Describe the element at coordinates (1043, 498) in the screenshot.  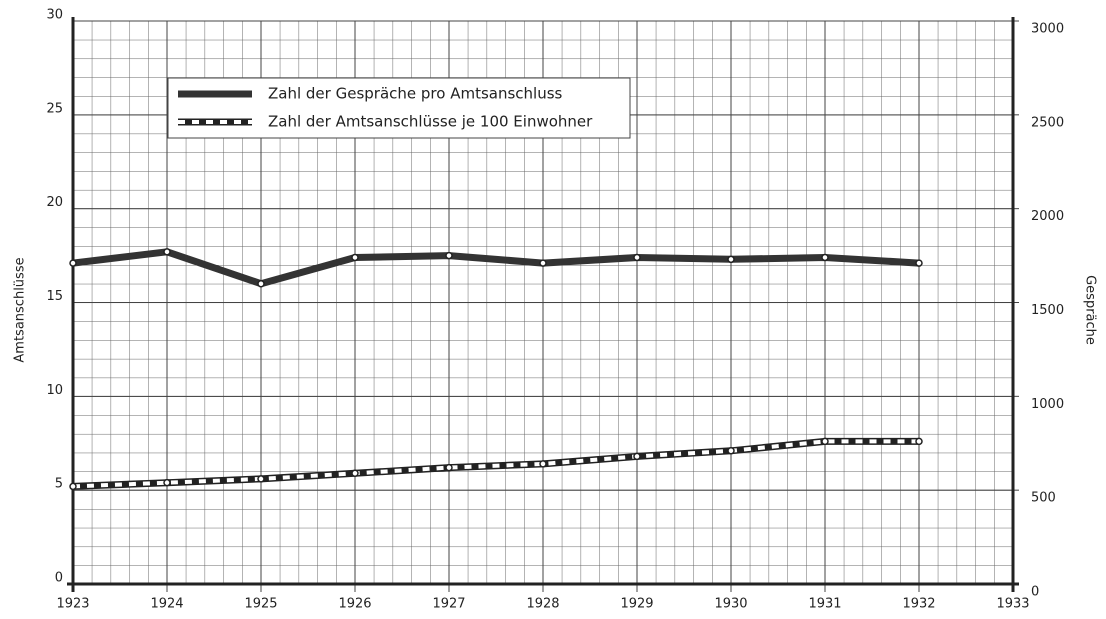
I see `y2-tick-label: 500` at that location.